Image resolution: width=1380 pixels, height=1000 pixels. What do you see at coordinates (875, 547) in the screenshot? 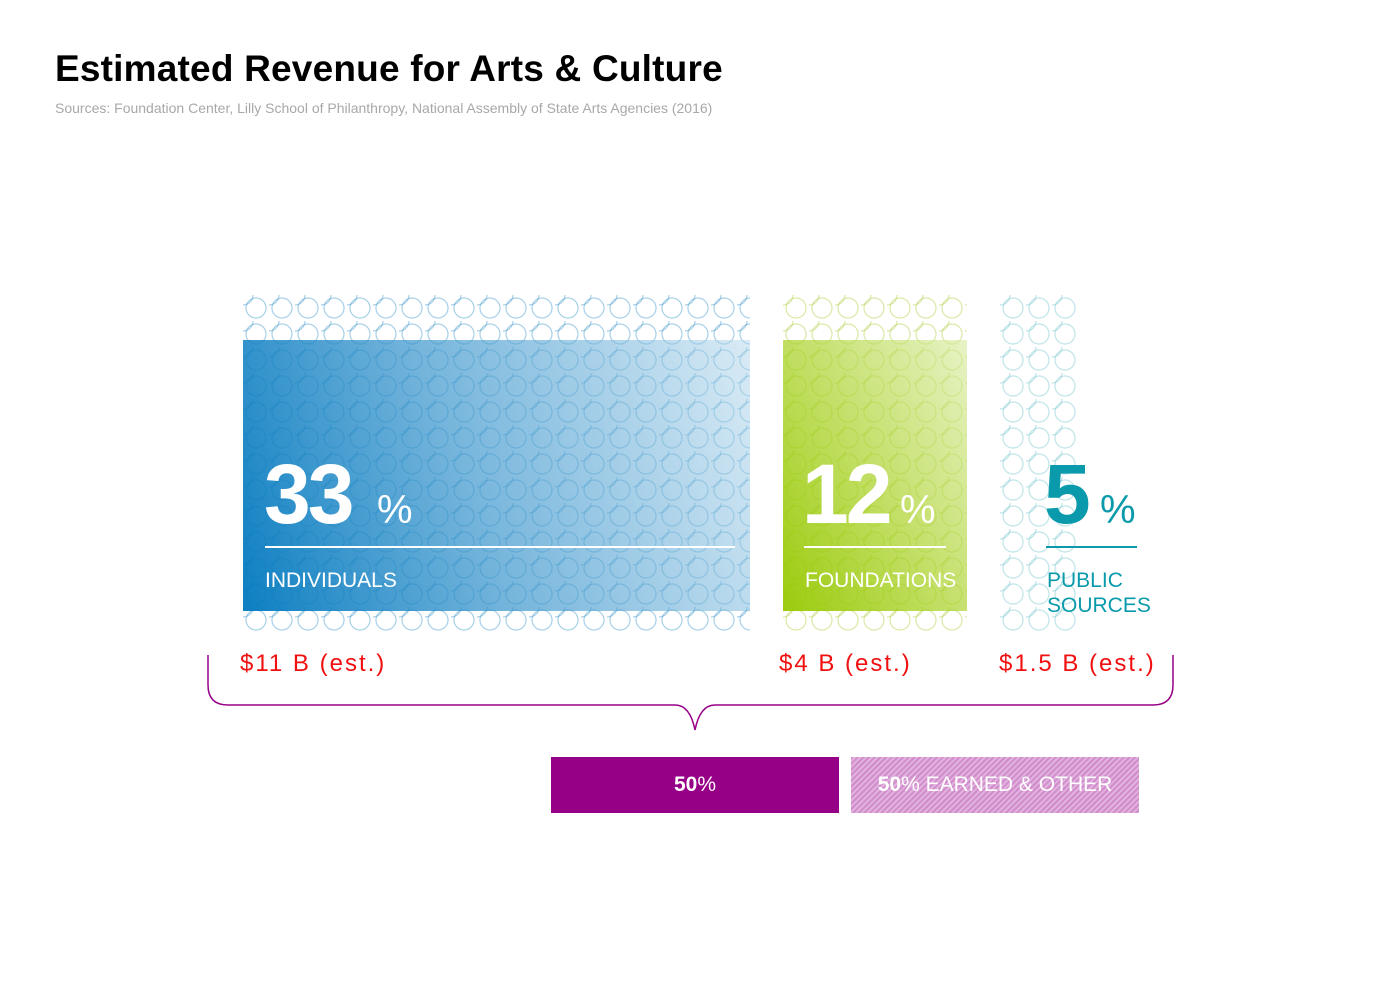
I see `rule-foundations` at bounding box center [875, 547].